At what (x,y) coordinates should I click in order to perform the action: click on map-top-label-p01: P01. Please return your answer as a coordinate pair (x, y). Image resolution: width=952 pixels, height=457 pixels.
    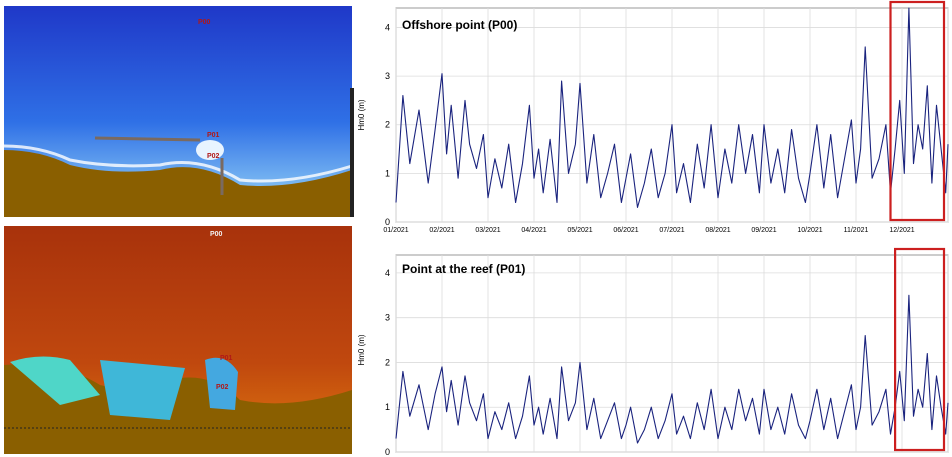
    Looking at the image, I should click on (213, 135).